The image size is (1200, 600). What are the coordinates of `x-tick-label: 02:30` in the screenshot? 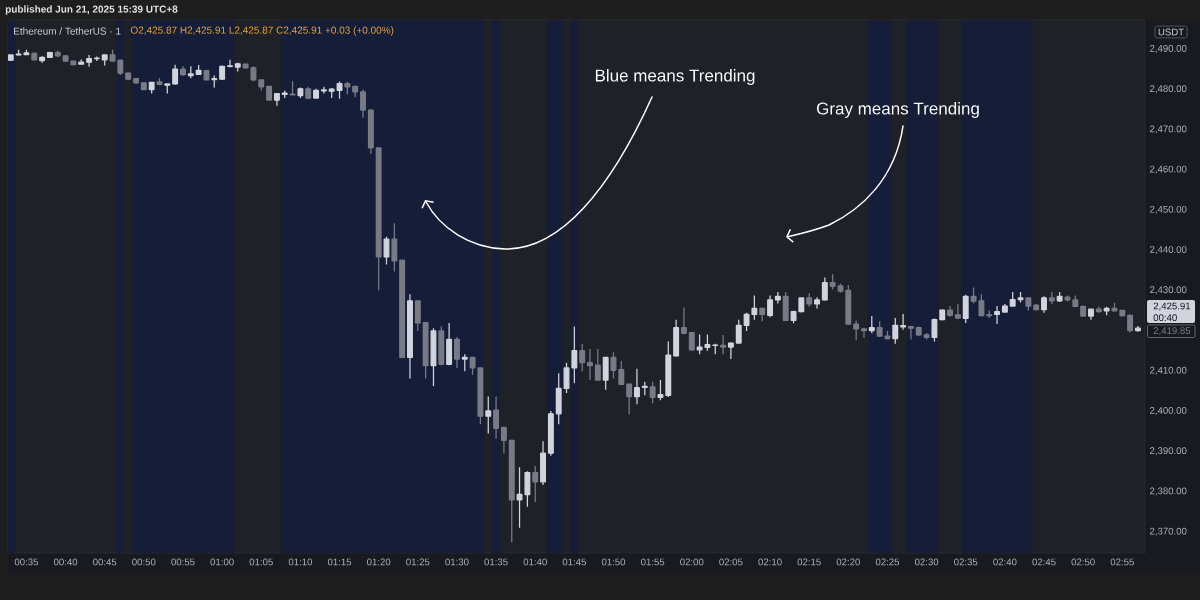 It's located at (926, 562).